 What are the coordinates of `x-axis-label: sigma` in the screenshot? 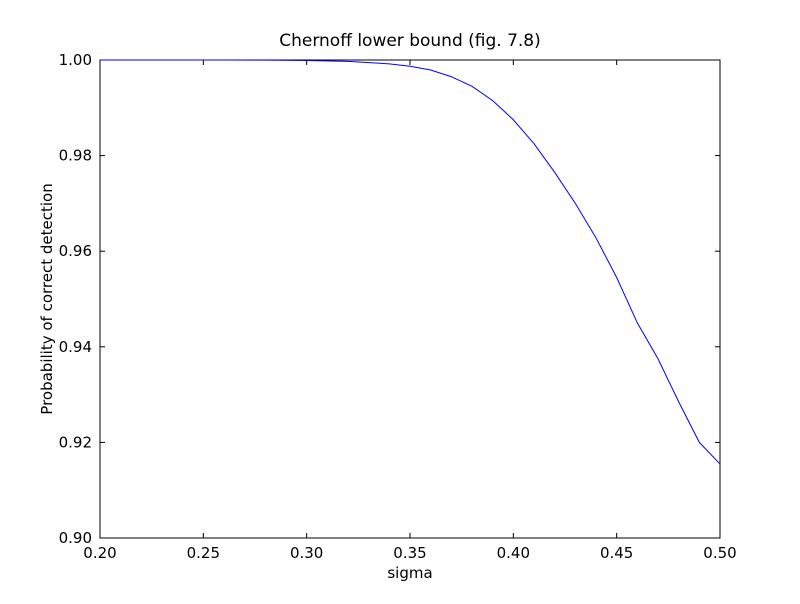 It's located at (409, 573).